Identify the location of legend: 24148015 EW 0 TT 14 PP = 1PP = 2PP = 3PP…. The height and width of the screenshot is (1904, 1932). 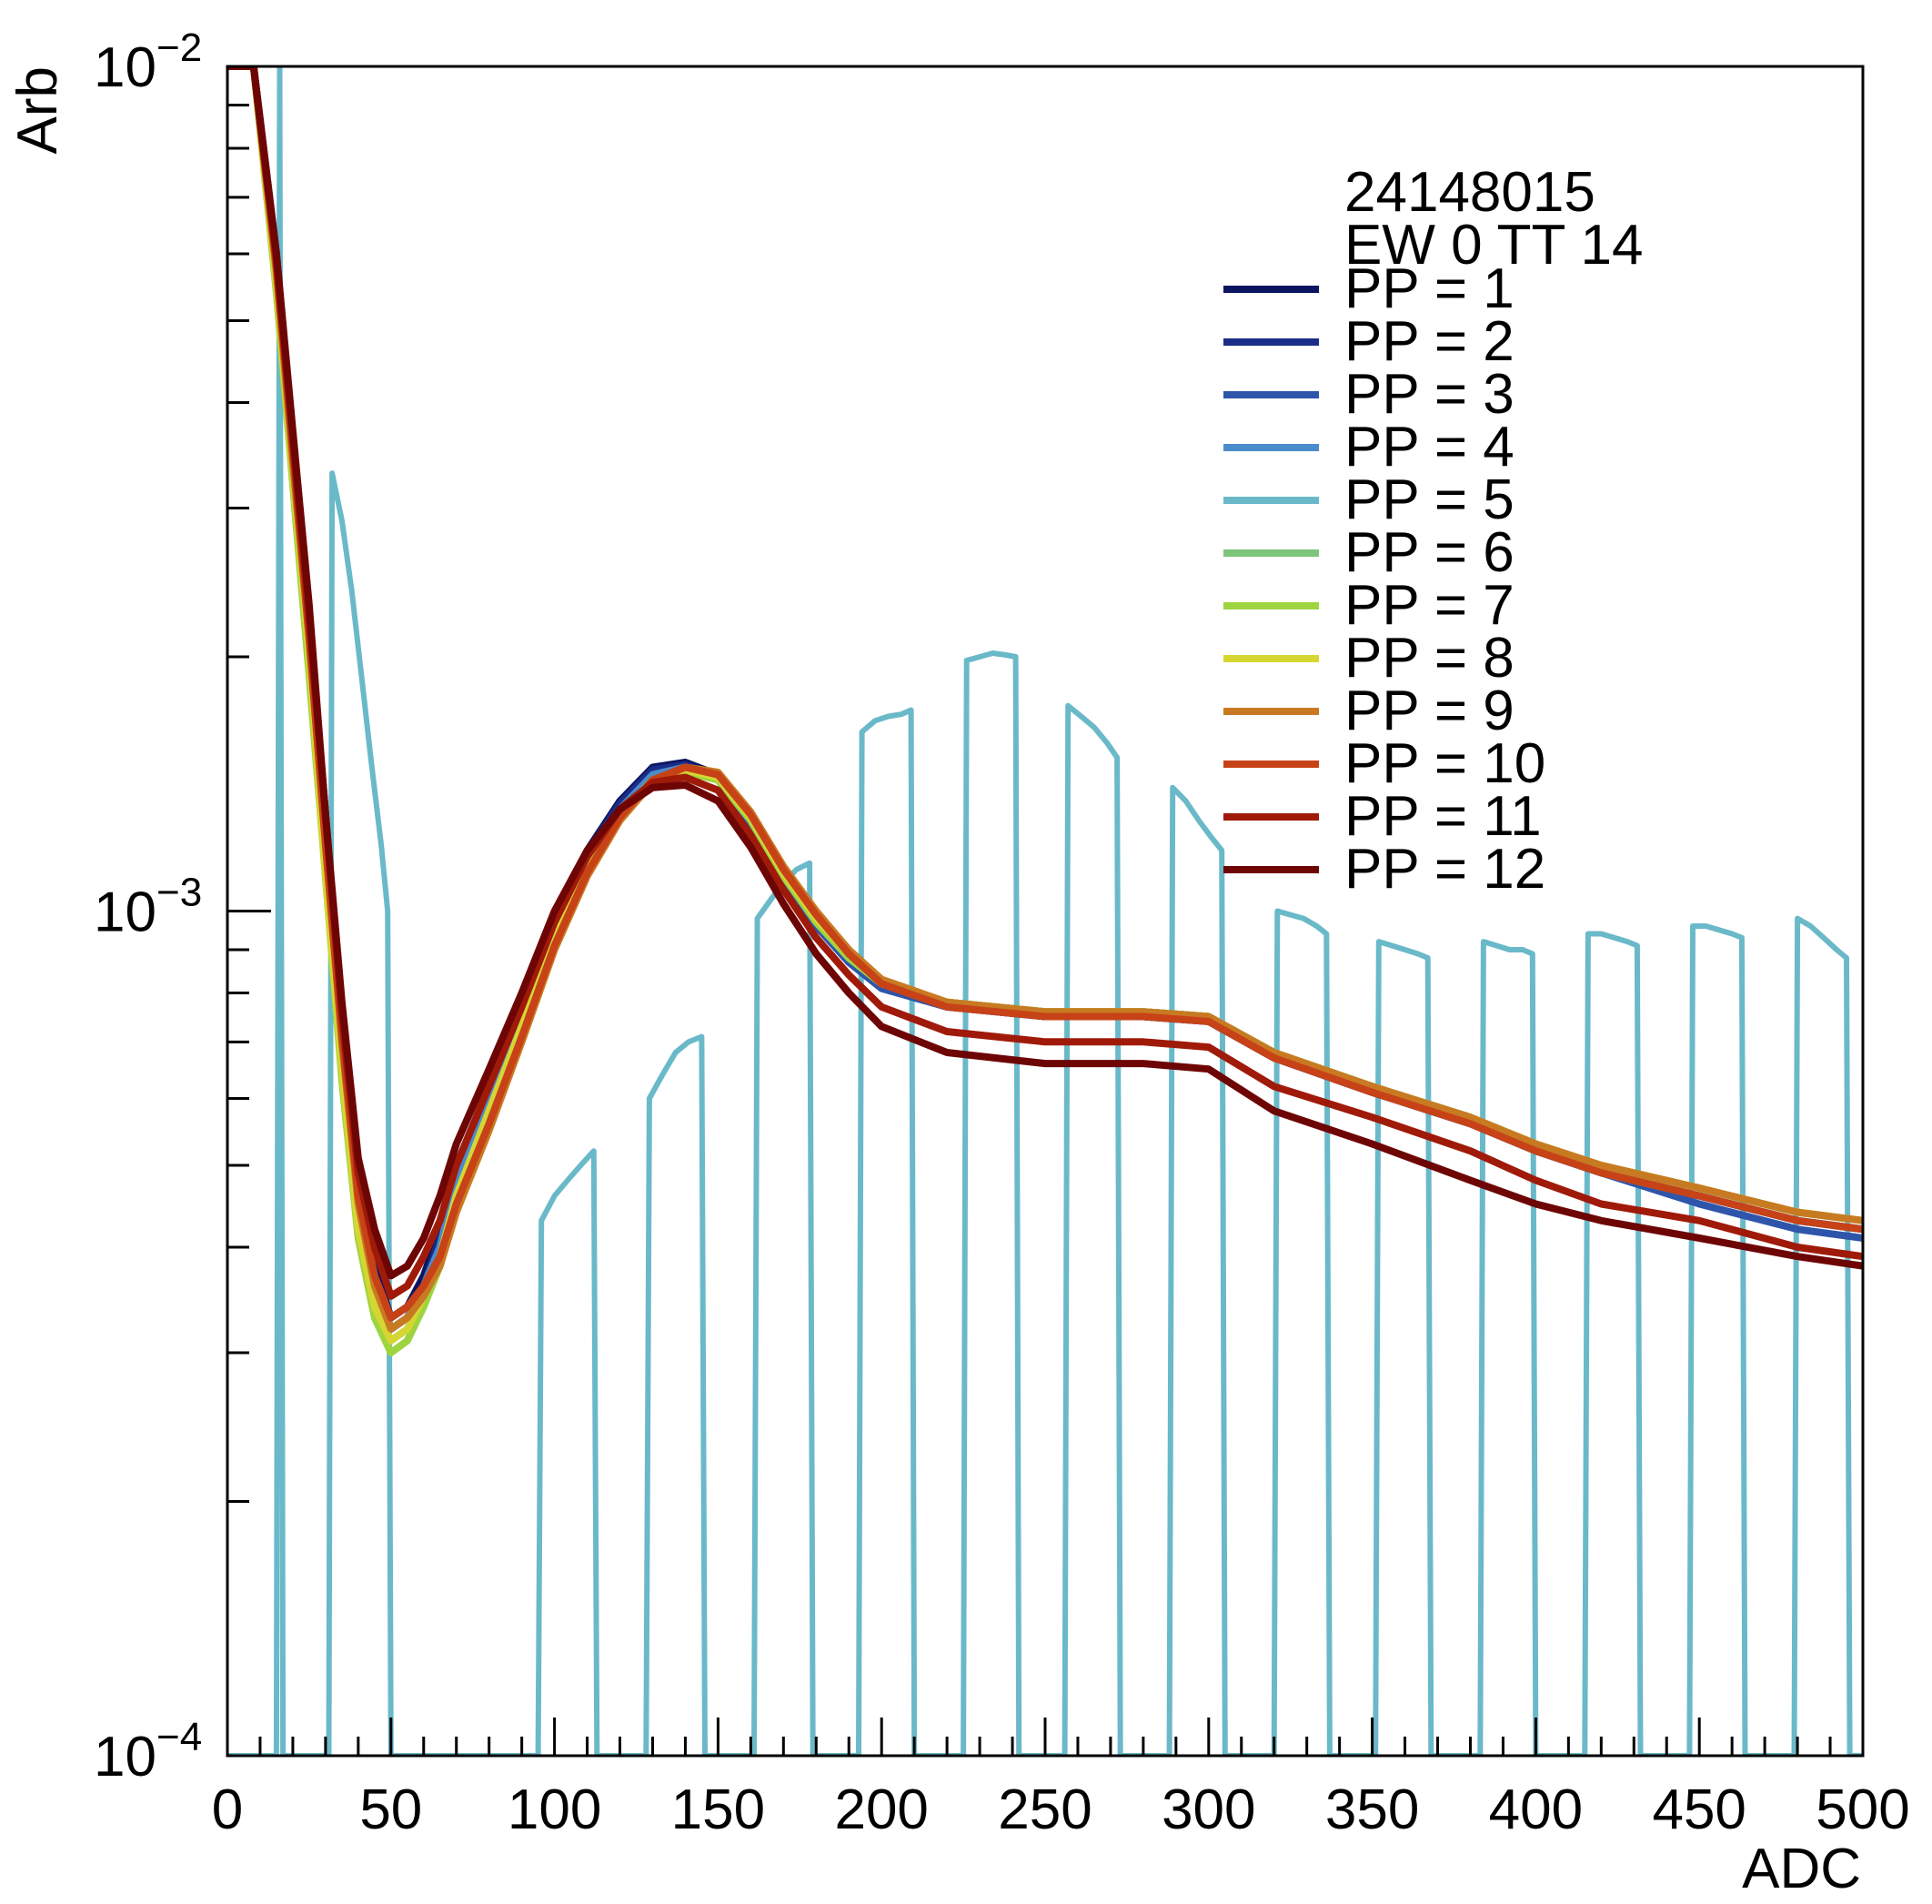
(1433, 531).